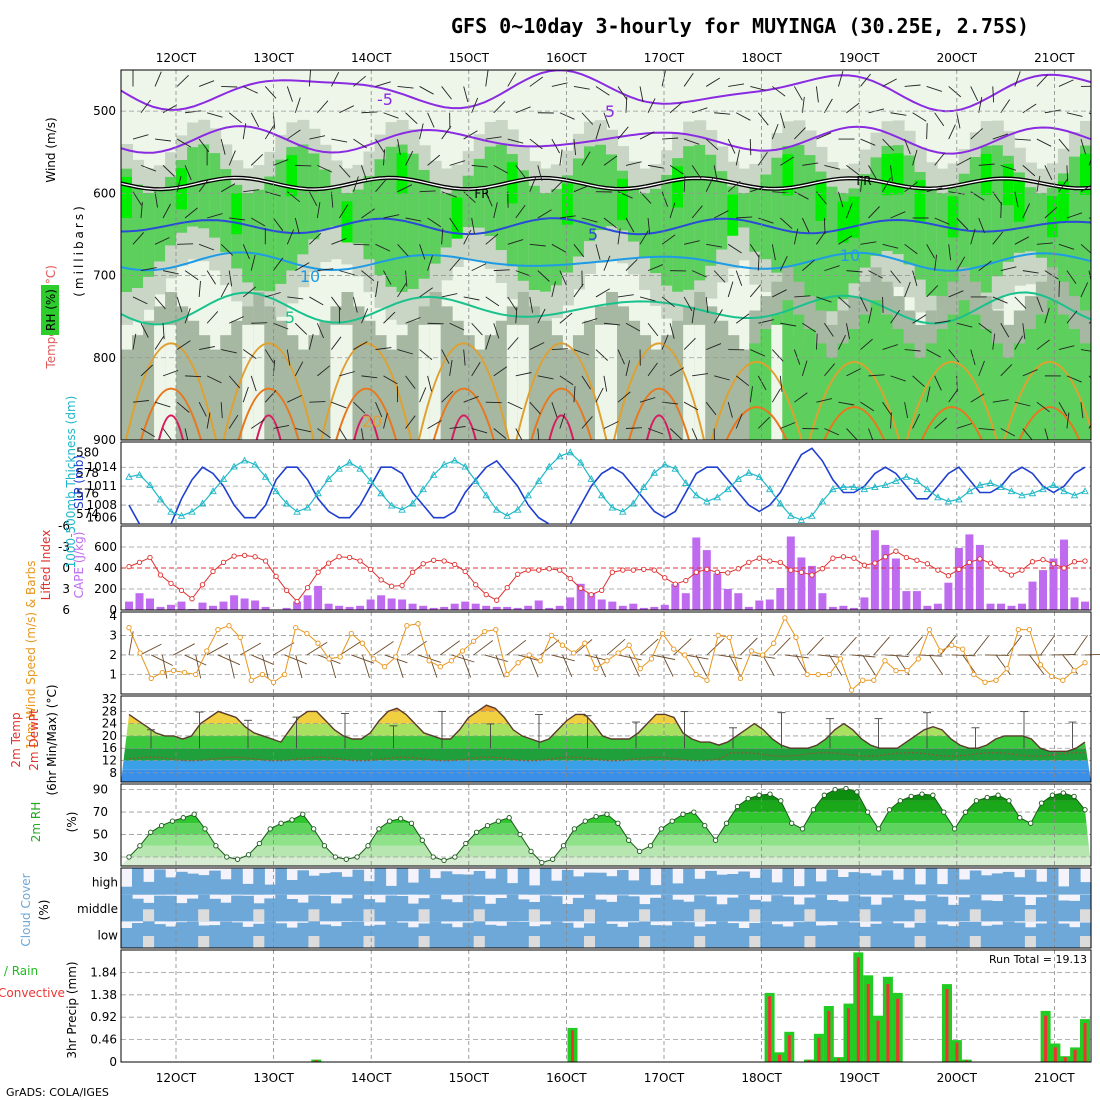 Image resolution: width=1100 pixels, height=1100 pixels. What do you see at coordinates (606, 840) in the screenshot?
I see `rh-band` at bounding box center [606, 840].